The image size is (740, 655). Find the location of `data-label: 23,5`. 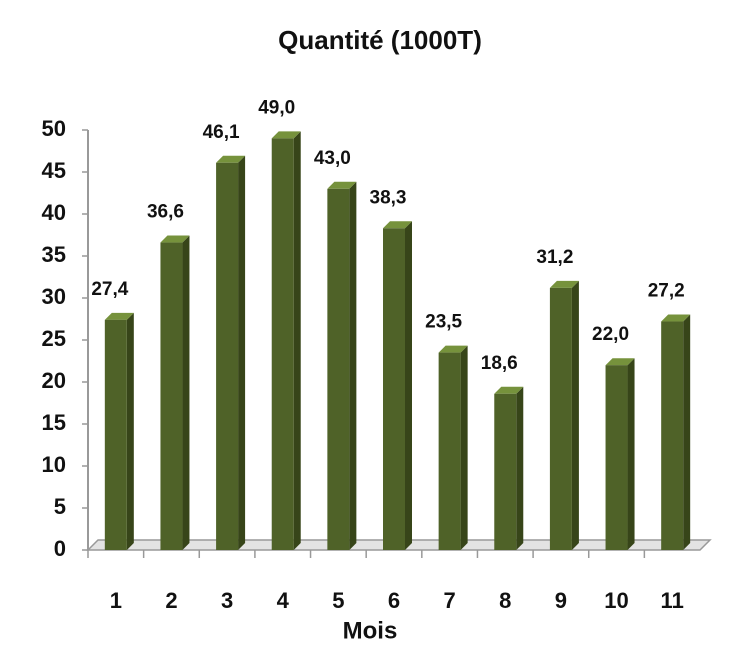

data-label: 23,5 is located at coordinates (443, 322).